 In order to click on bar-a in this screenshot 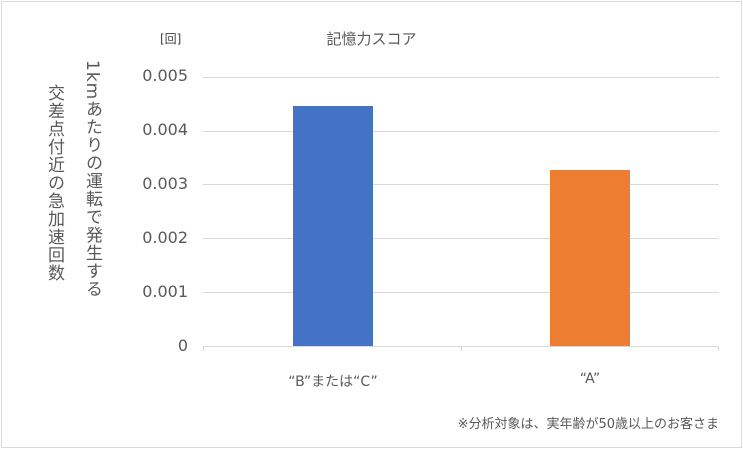, I will do `click(590, 258)`.